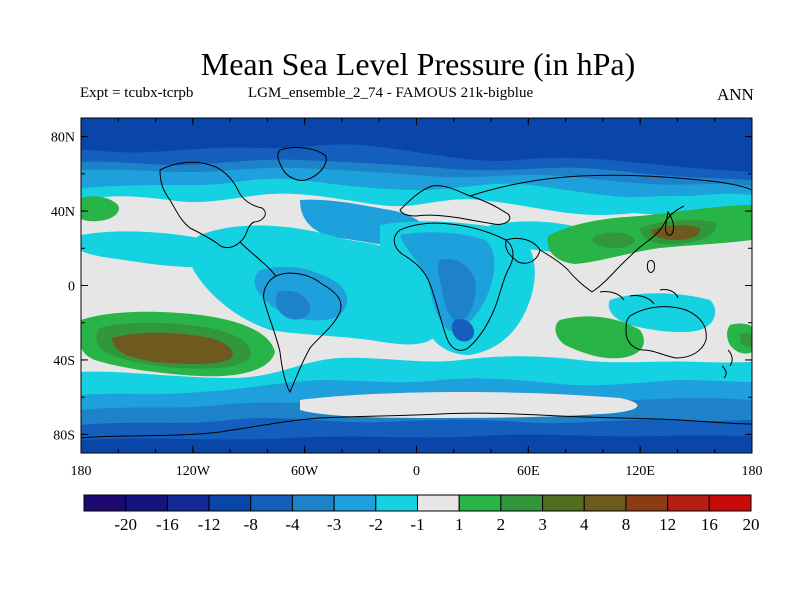 The image size is (800, 600). Describe the element at coordinates (137, 93) in the screenshot. I see `experiment-label: Expt = tcubx-tcrpb` at that location.